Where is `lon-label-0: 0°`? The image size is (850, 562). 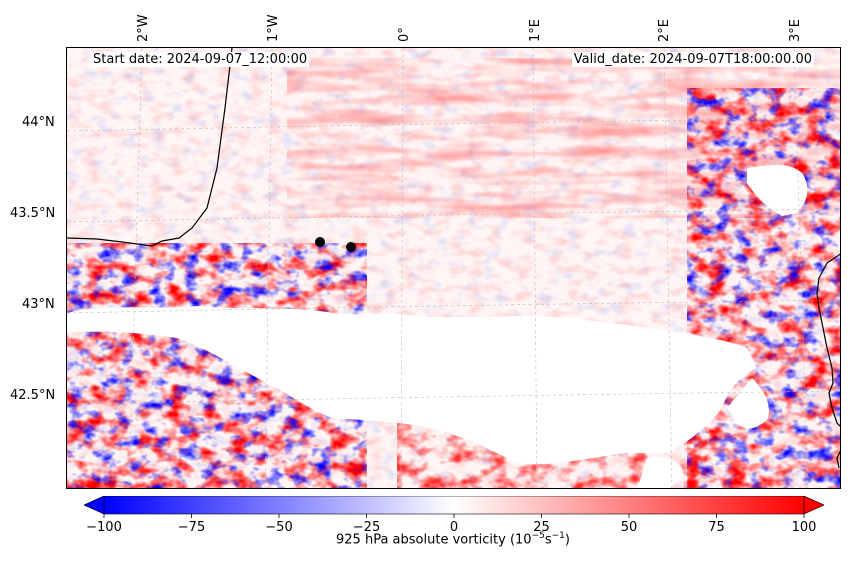
lon-label-0: 0° is located at coordinates (404, 34).